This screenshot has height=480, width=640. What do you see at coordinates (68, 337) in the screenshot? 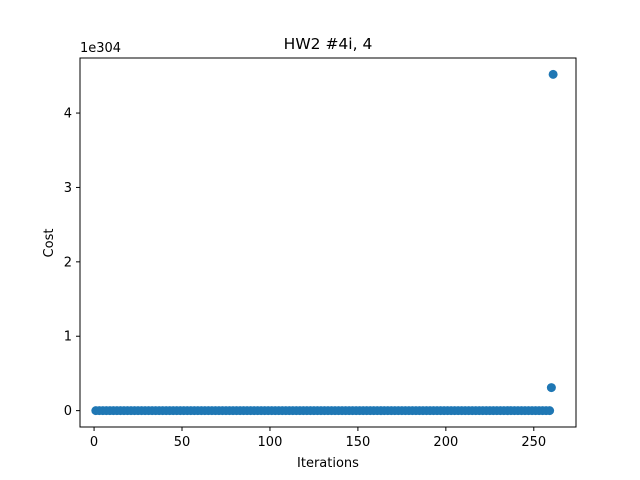
I see `y-tick-label: 1` at bounding box center [68, 337].